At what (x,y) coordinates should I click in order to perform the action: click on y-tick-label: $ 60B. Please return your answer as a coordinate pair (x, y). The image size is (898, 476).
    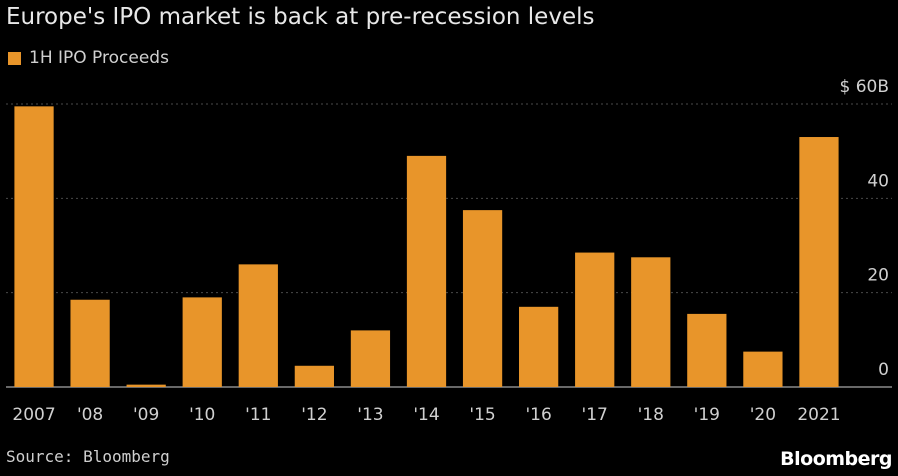
    Looking at the image, I should click on (864, 87).